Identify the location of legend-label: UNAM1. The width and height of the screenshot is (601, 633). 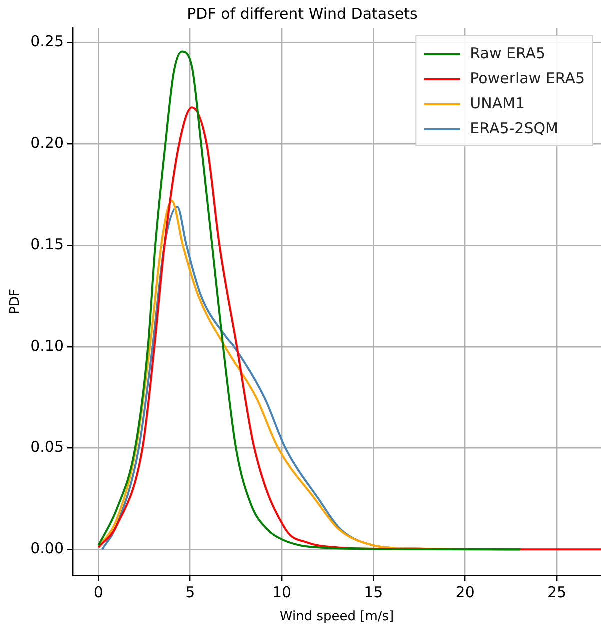
(498, 103).